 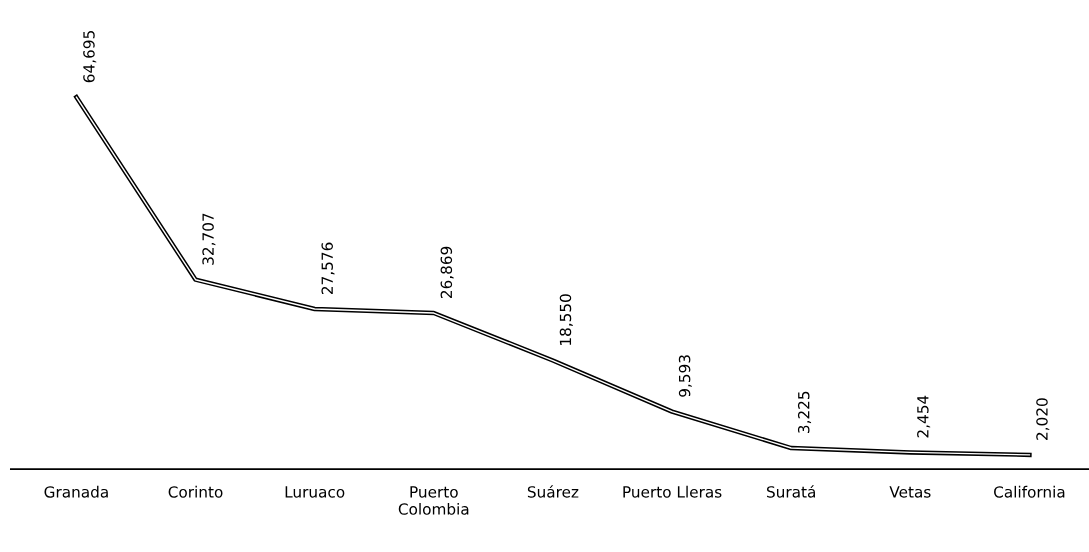 I want to click on data-label: 26,869, so click(x=447, y=272).